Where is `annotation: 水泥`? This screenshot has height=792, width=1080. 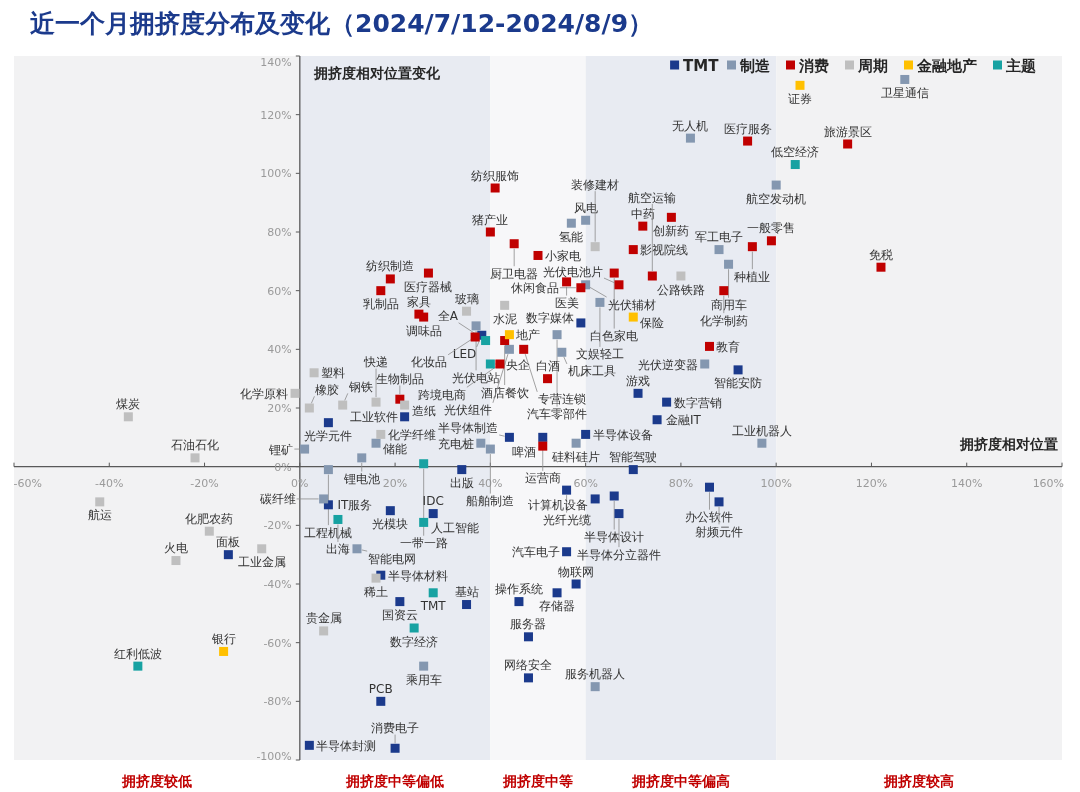
annotation: 水泥 is located at coordinates (504, 318).